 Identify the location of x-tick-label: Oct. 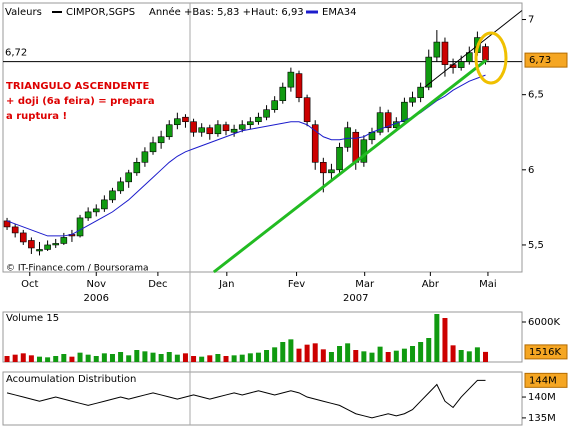
(29, 284).